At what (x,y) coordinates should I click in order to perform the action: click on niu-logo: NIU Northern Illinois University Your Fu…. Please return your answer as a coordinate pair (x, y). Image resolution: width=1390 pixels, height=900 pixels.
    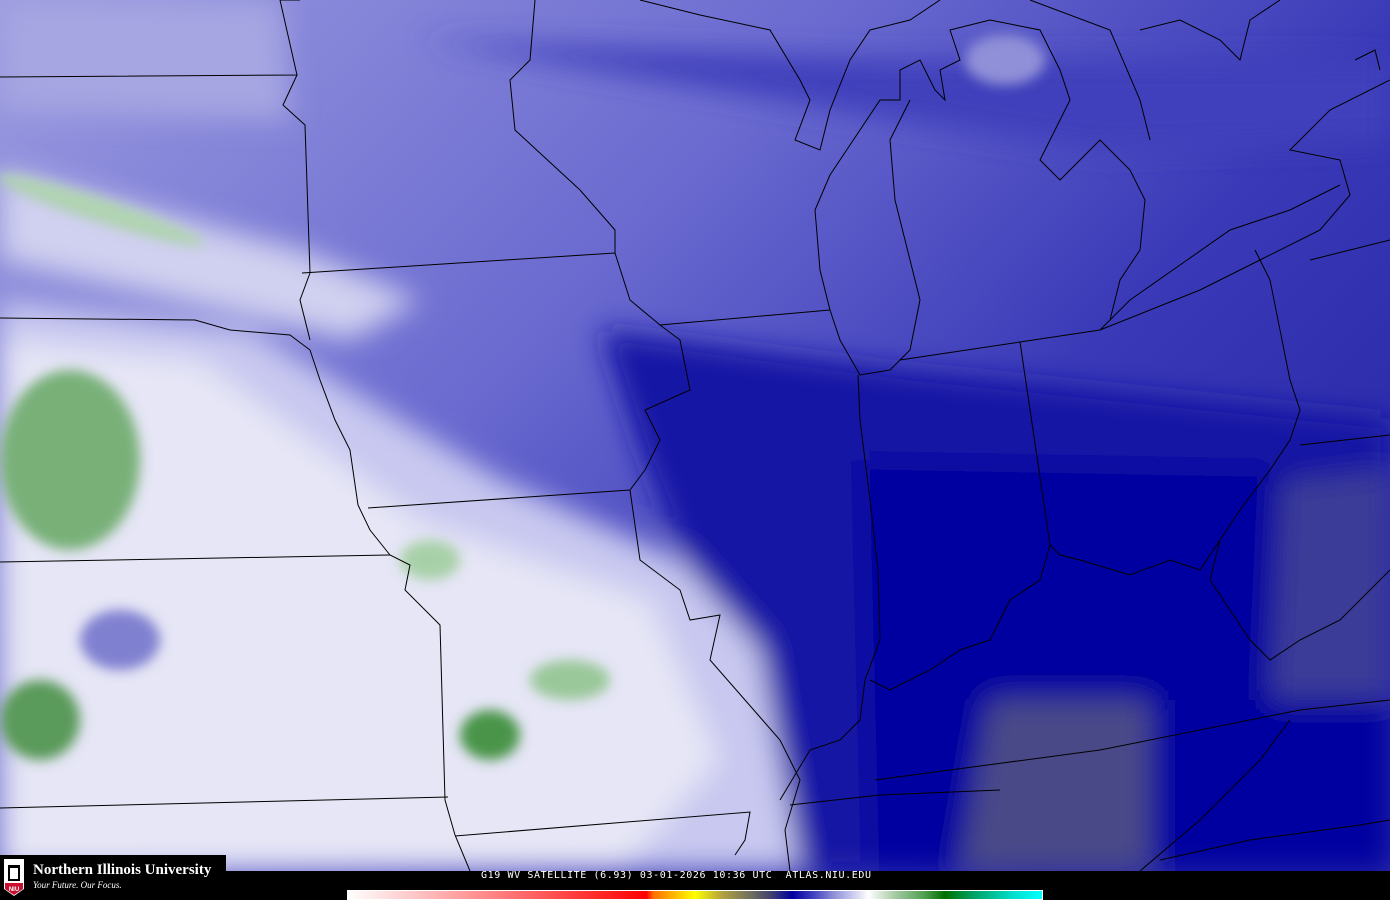
    Looking at the image, I should click on (113, 877).